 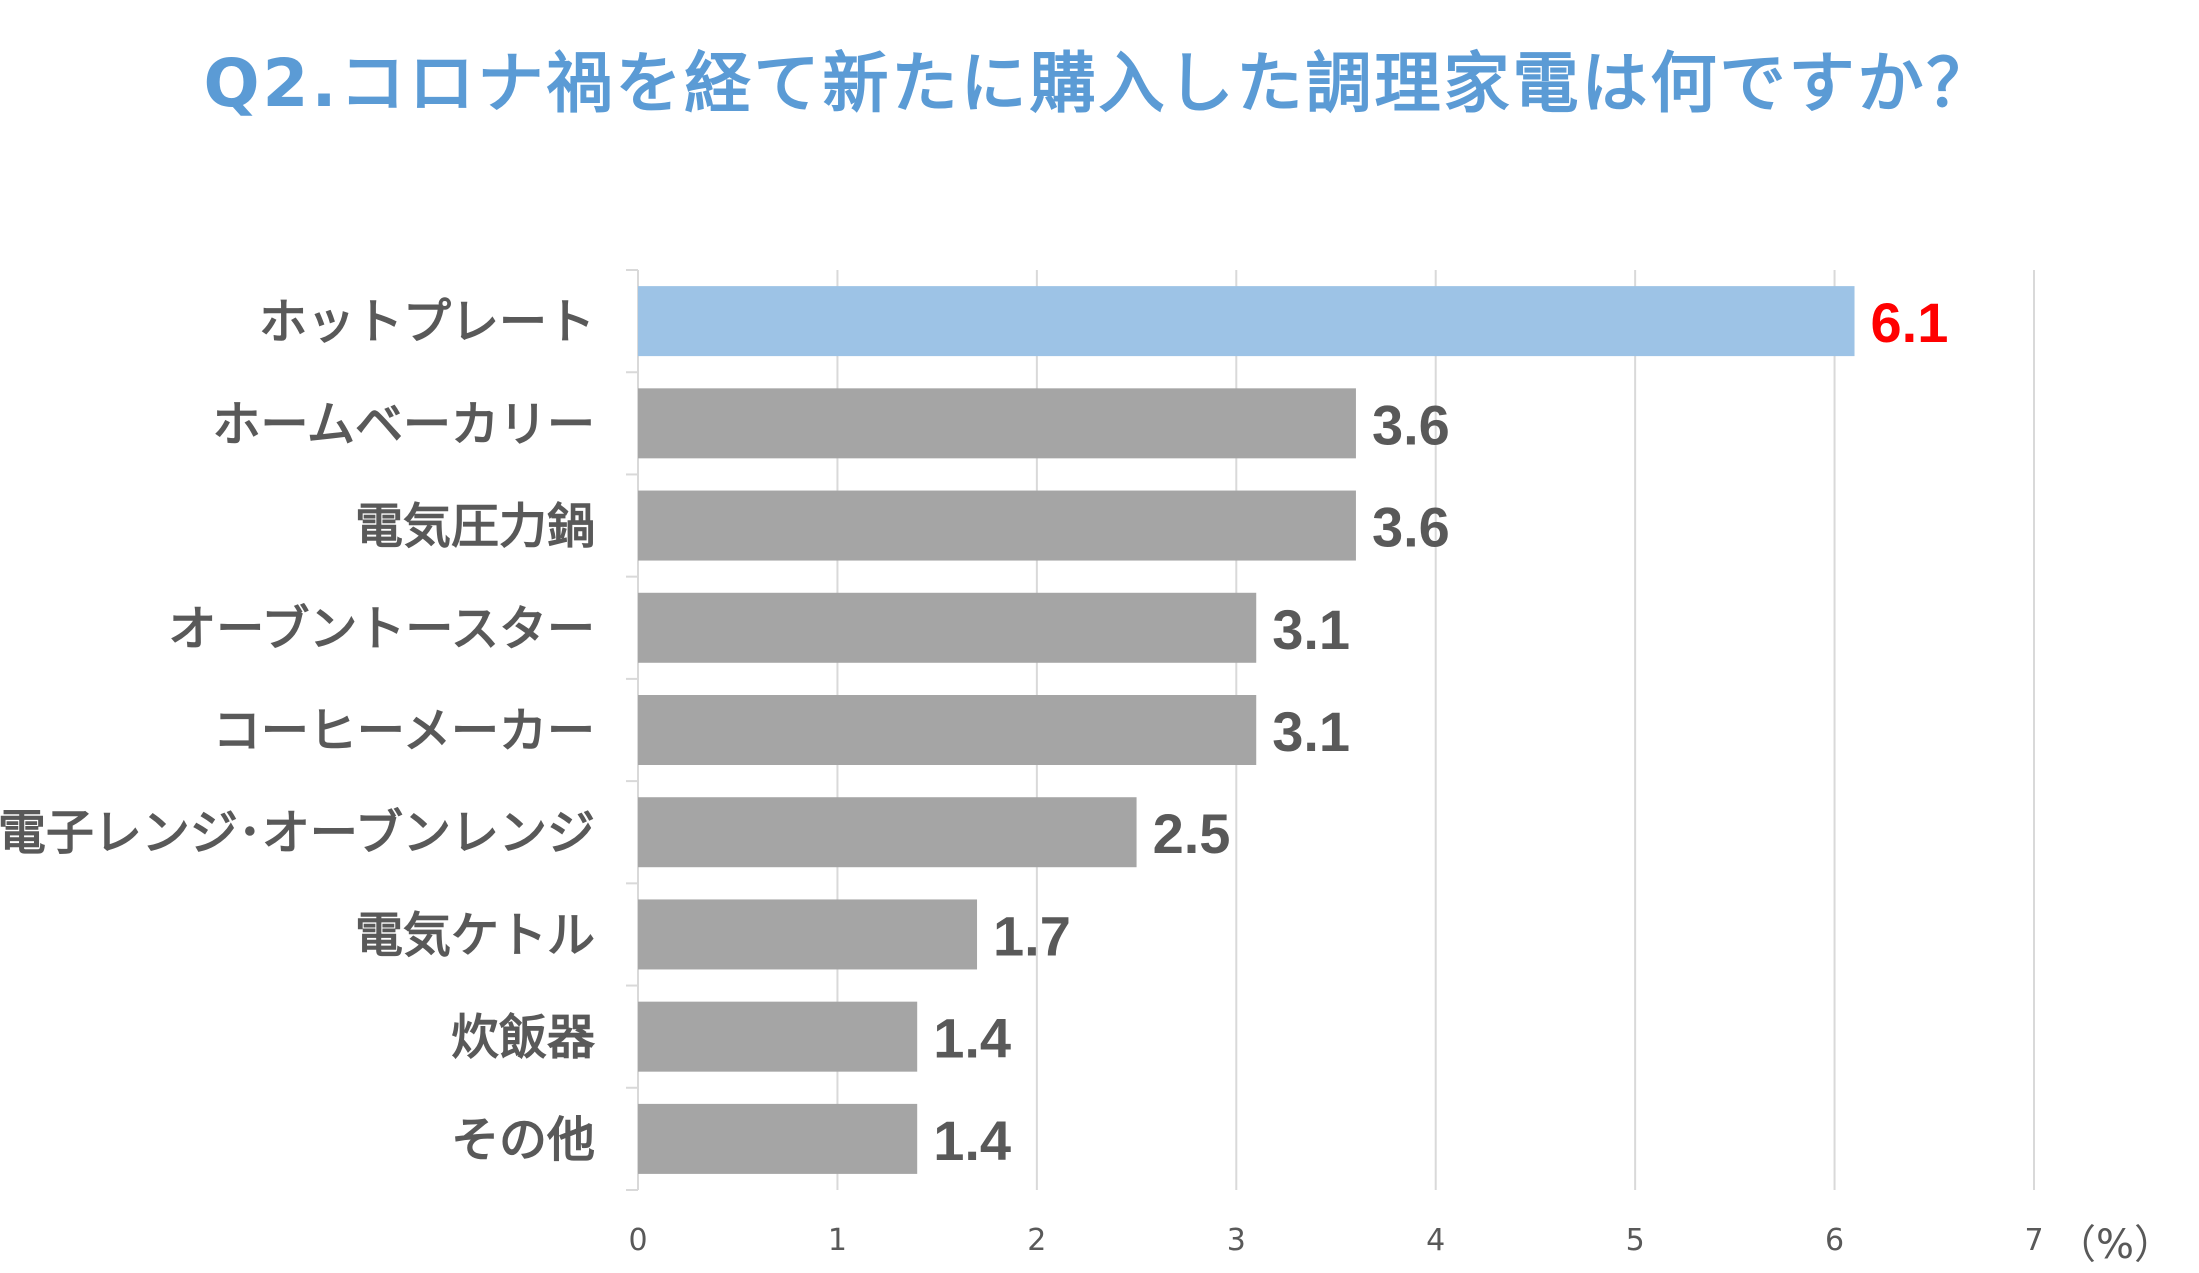 What do you see at coordinates (475, 935) in the screenshot?
I see `category-label: 電気ケトル` at bounding box center [475, 935].